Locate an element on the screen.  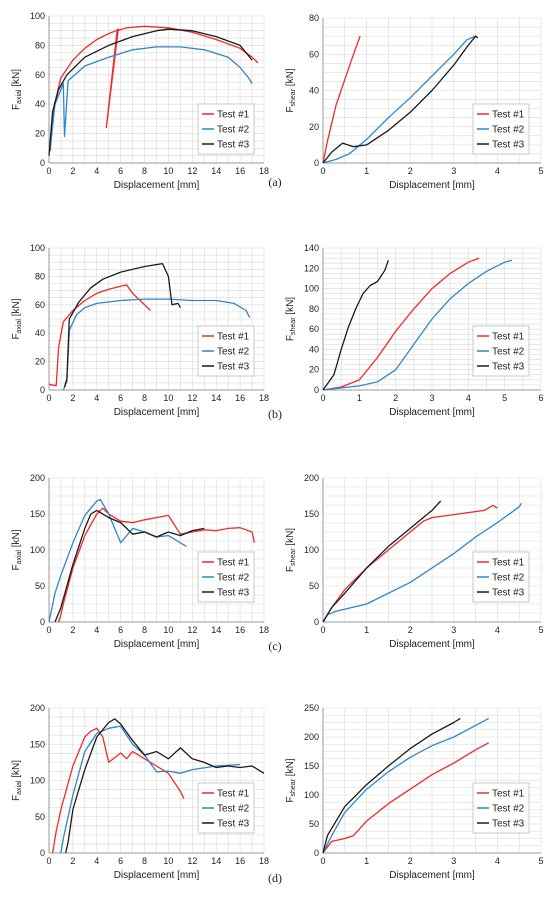
x-tick-label: 16 is located at coordinates (240, 171).